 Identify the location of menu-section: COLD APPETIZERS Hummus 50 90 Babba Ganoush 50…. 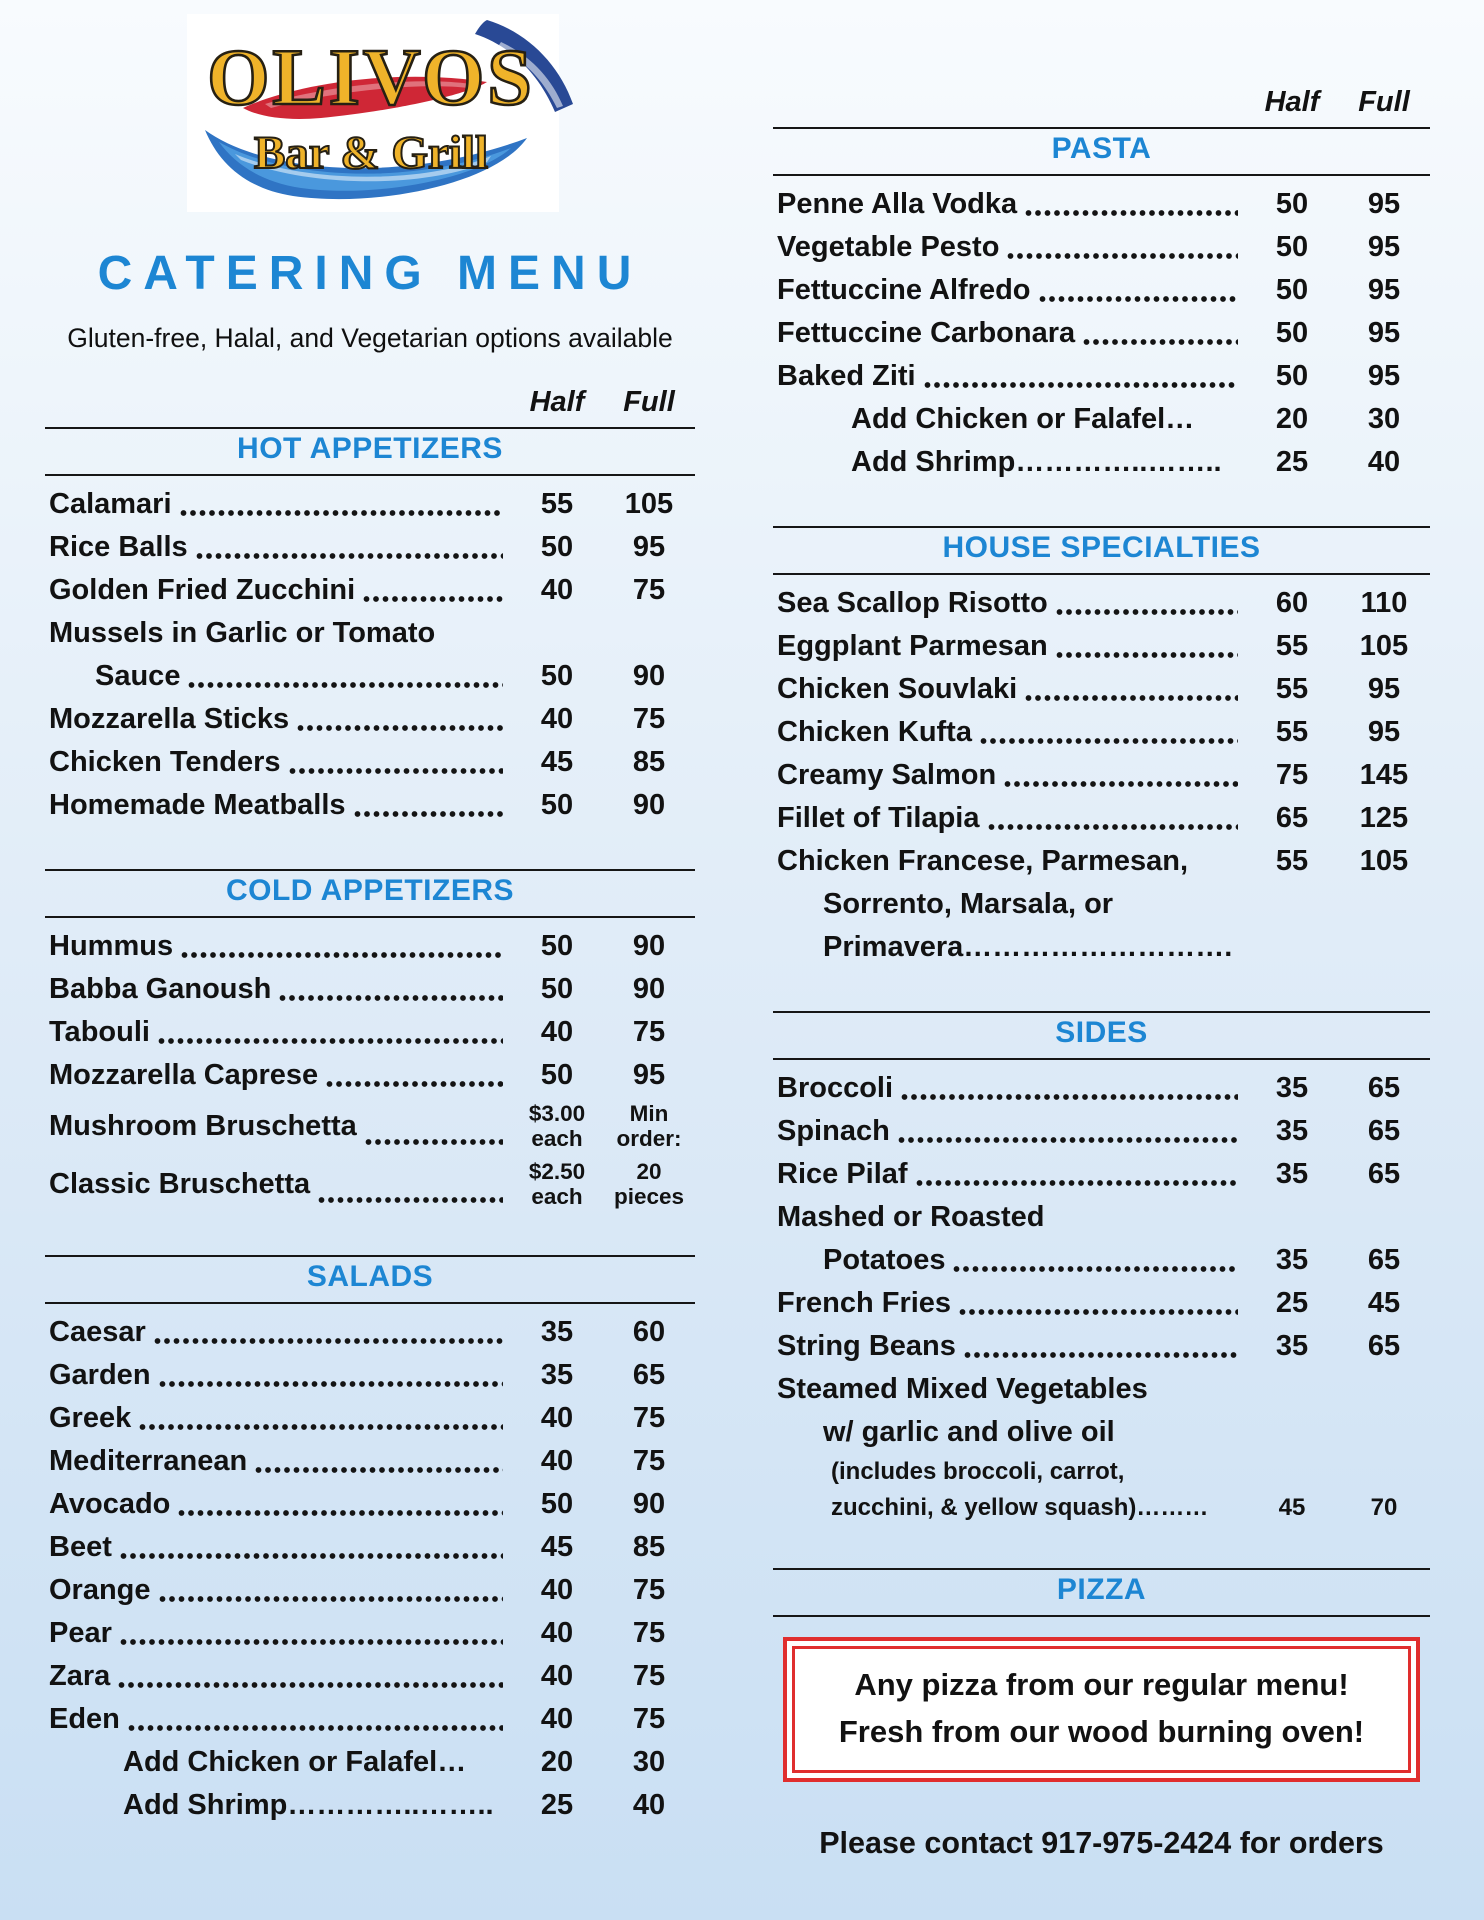
(370, 1041).